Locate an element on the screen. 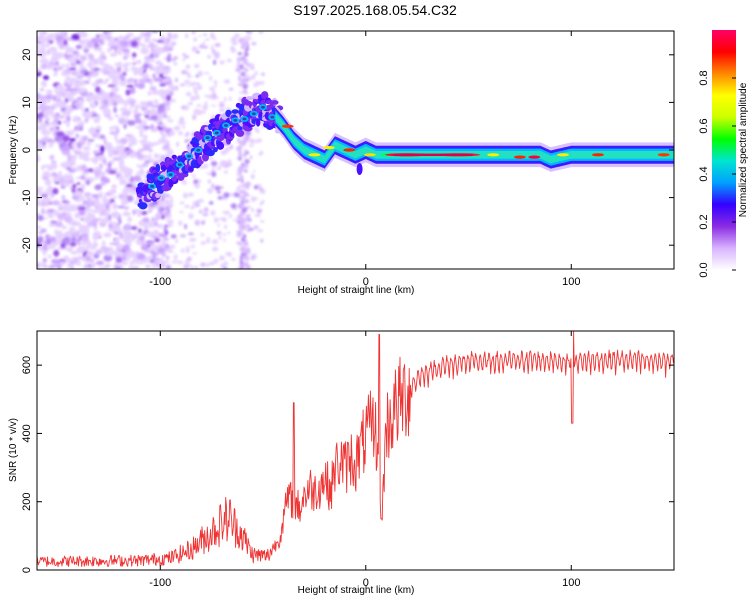  y-tick-label: 200 is located at coordinates (27, 502).